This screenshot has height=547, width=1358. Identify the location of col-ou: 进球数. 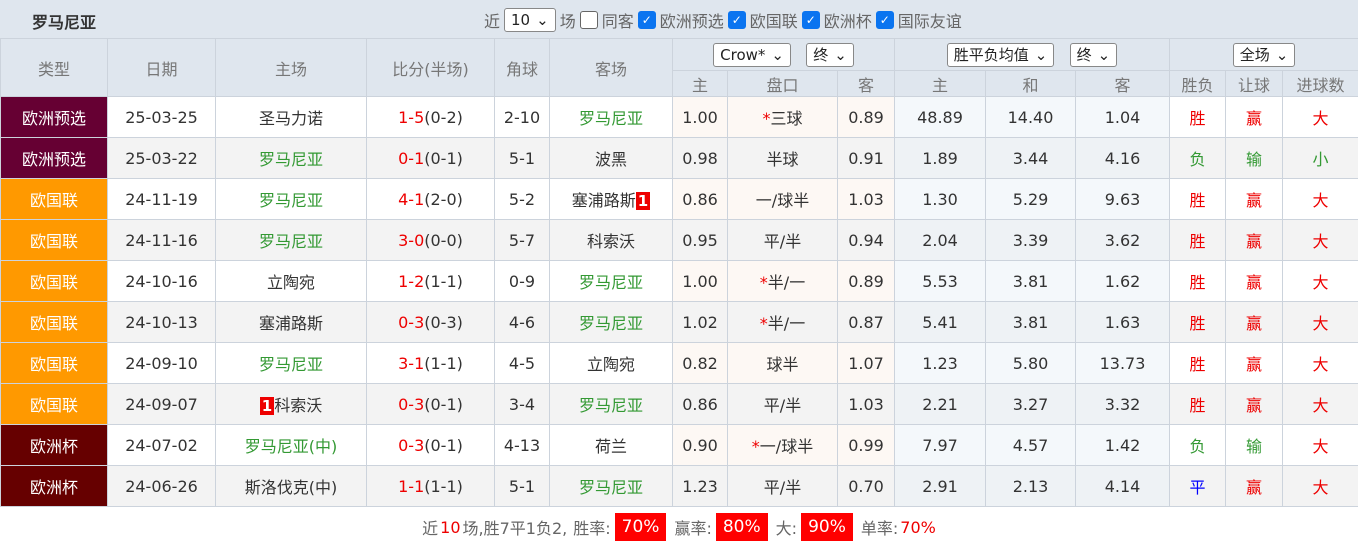
(1320, 84).